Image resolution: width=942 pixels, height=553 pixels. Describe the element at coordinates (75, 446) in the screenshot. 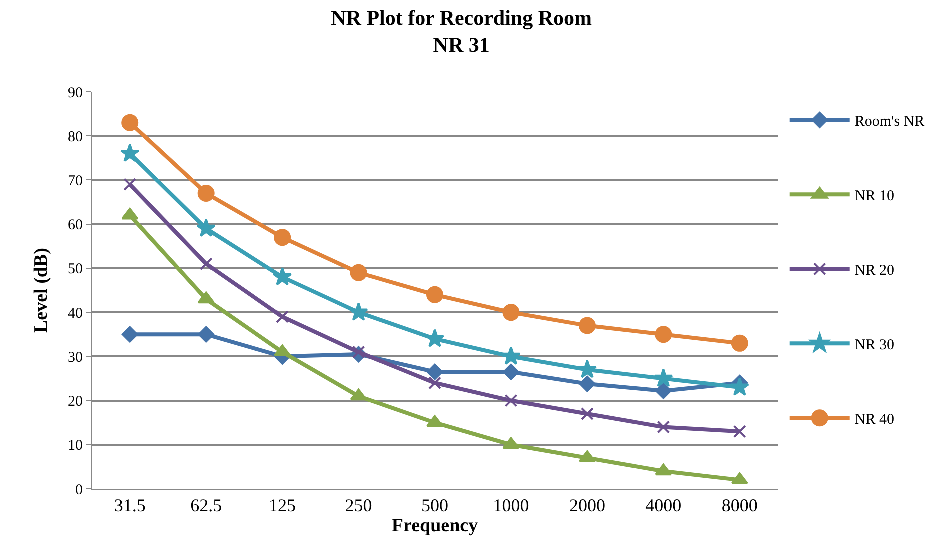

I see `y-tick-label: 10` at that location.